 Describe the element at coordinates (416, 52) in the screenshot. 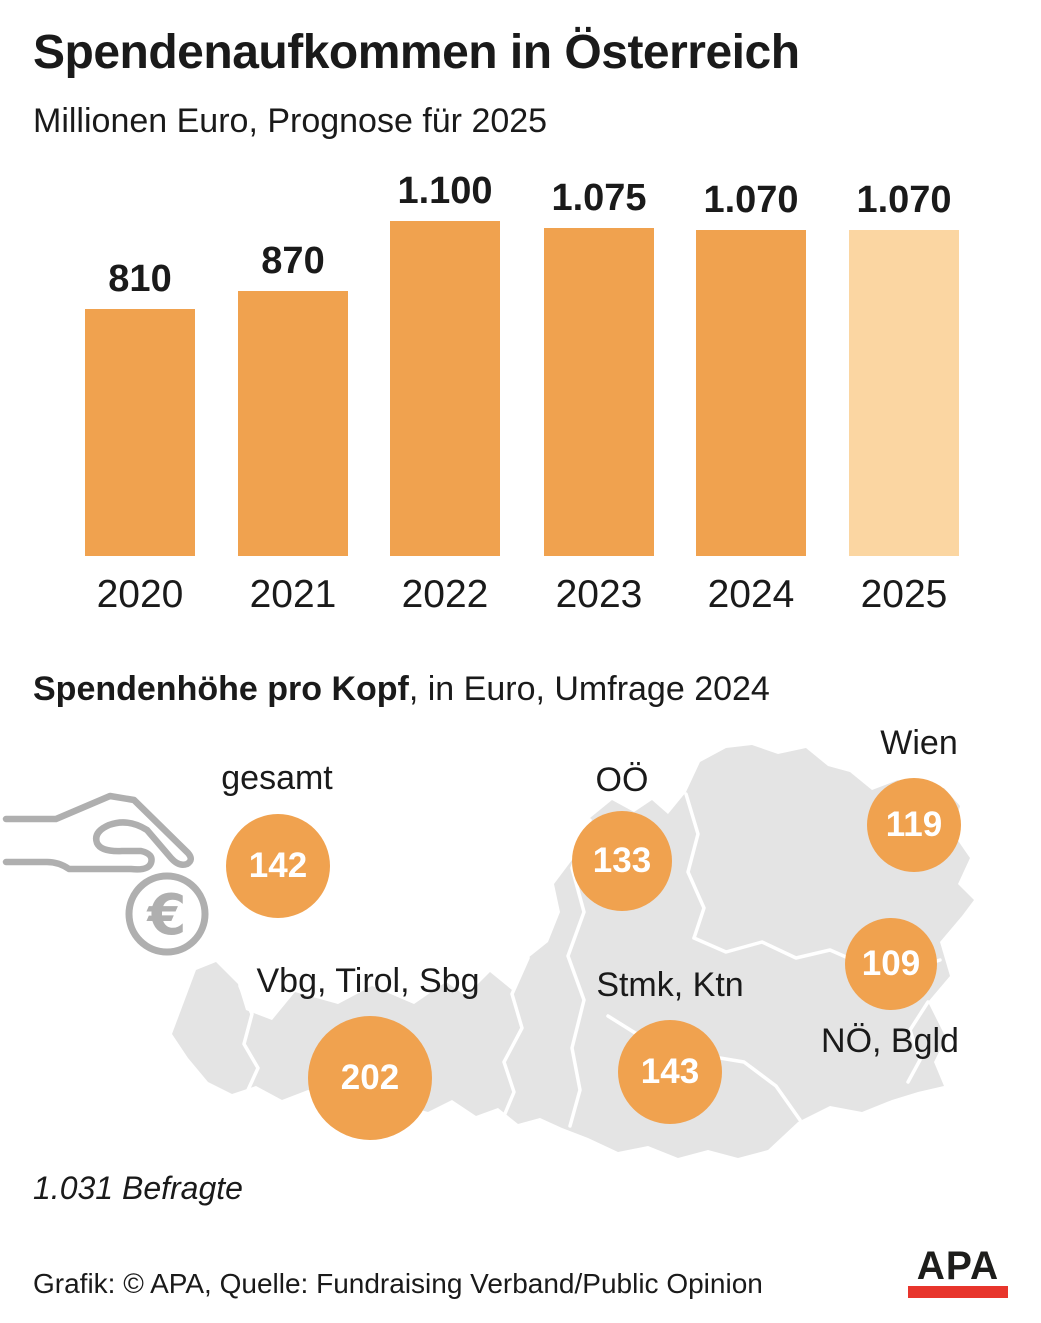

I see `page-title: Spendenaufkommen in Österreich` at that location.